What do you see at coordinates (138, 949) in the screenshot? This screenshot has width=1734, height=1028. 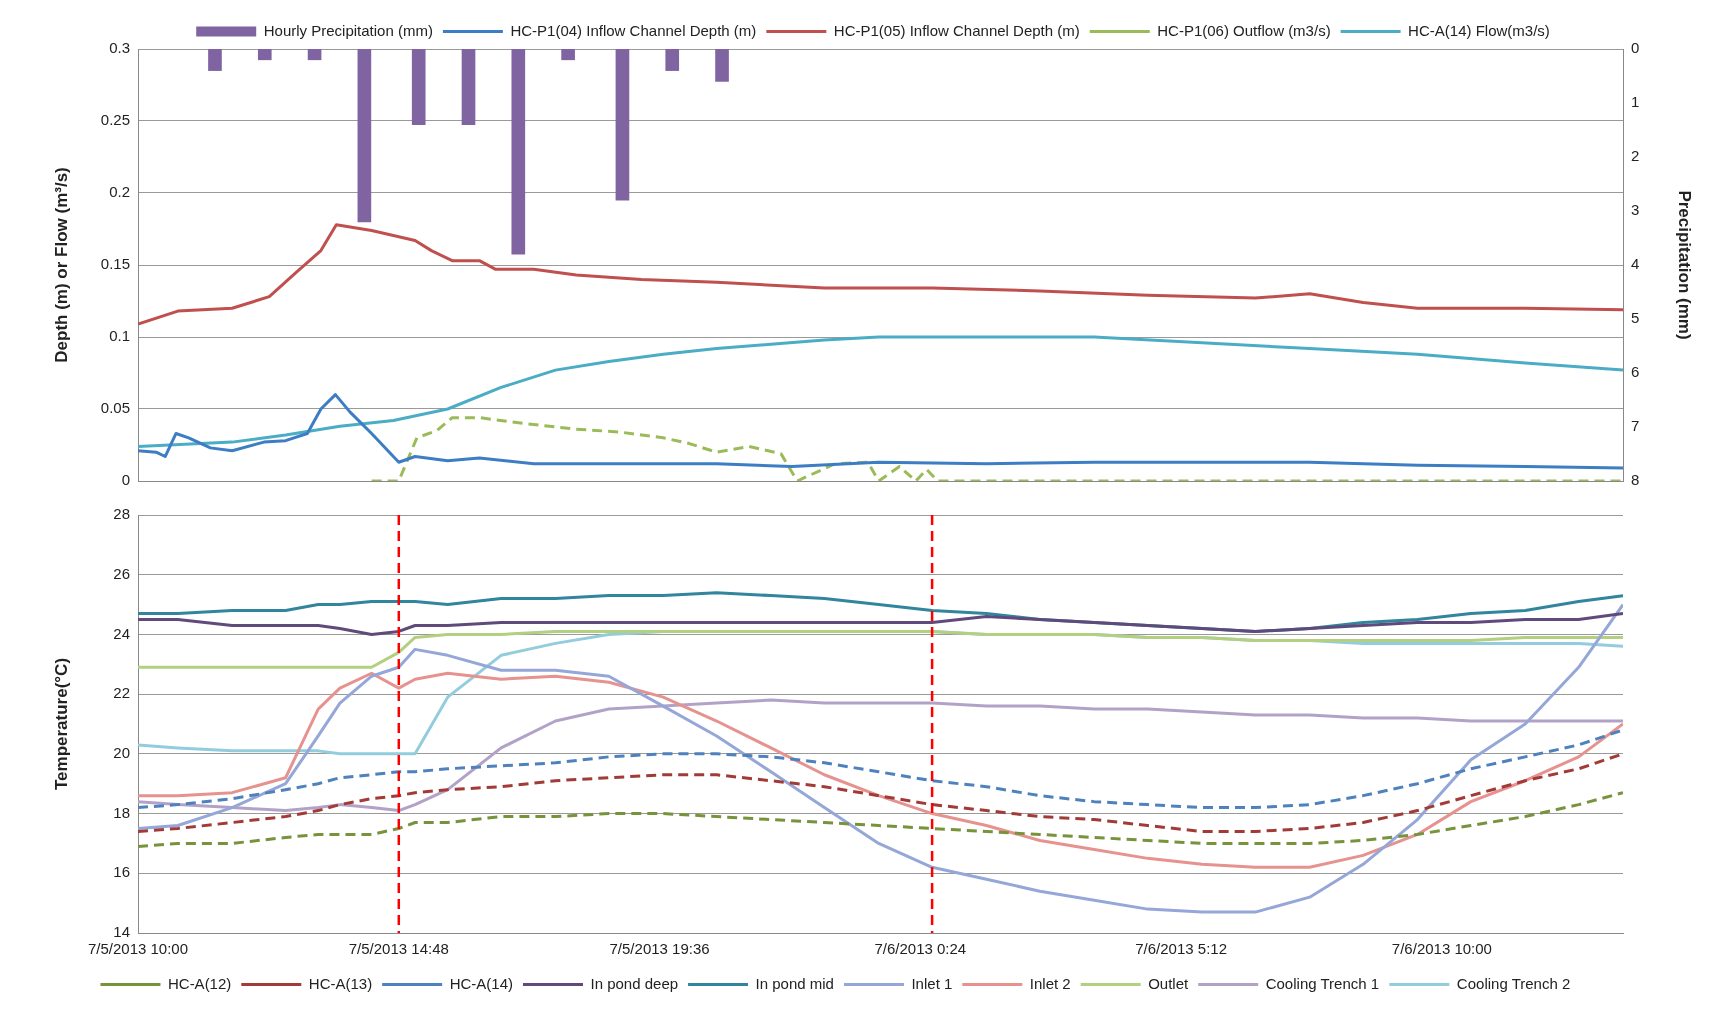 I see `x-tick-label: 7/5/2013 10:00` at bounding box center [138, 949].